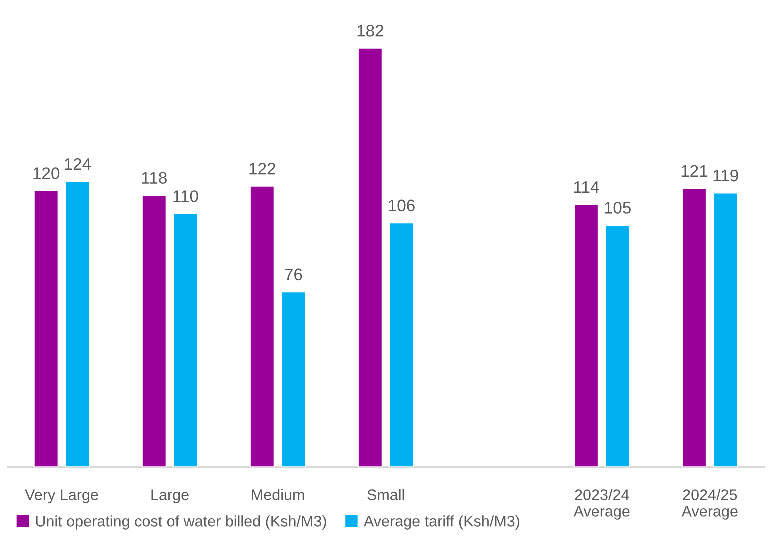 This screenshot has width=768, height=539. What do you see at coordinates (154, 178) in the screenshot?
I see `data-label: 118` at bounding box center [154, 178].